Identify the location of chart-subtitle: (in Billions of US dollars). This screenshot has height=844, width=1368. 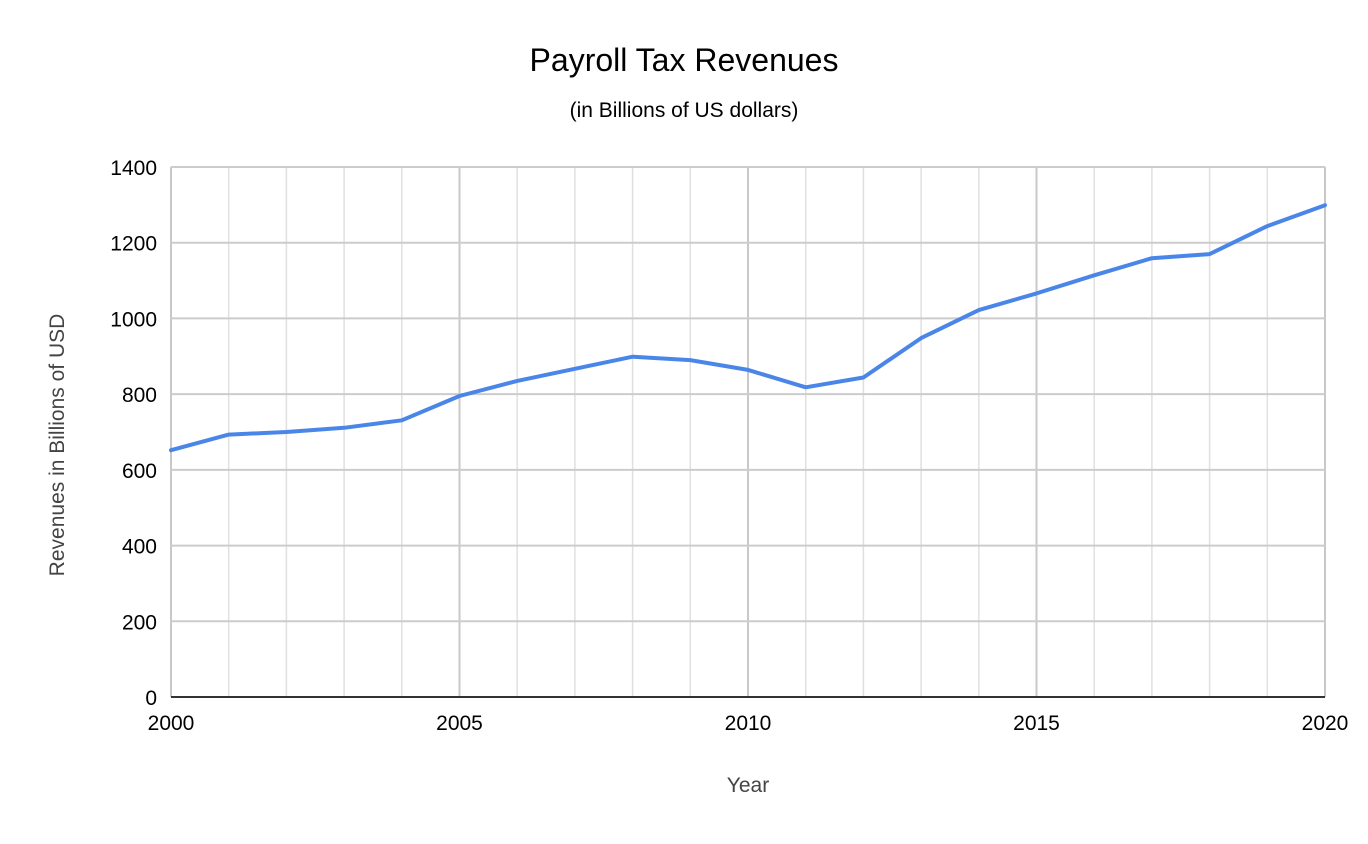
(684, 110).